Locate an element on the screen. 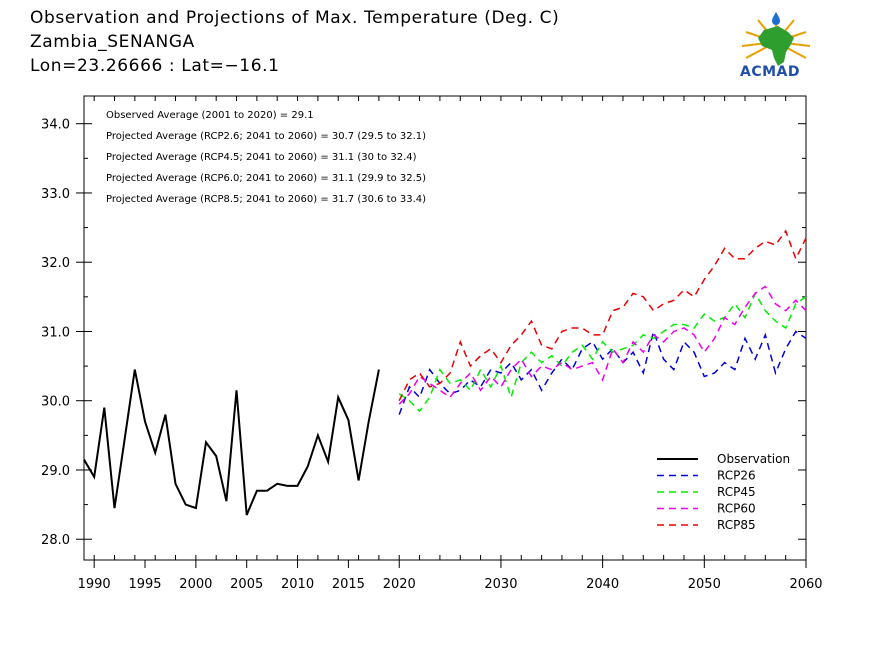  legend-label-rcp26: RCP26 is located at coordinates (736, 476).